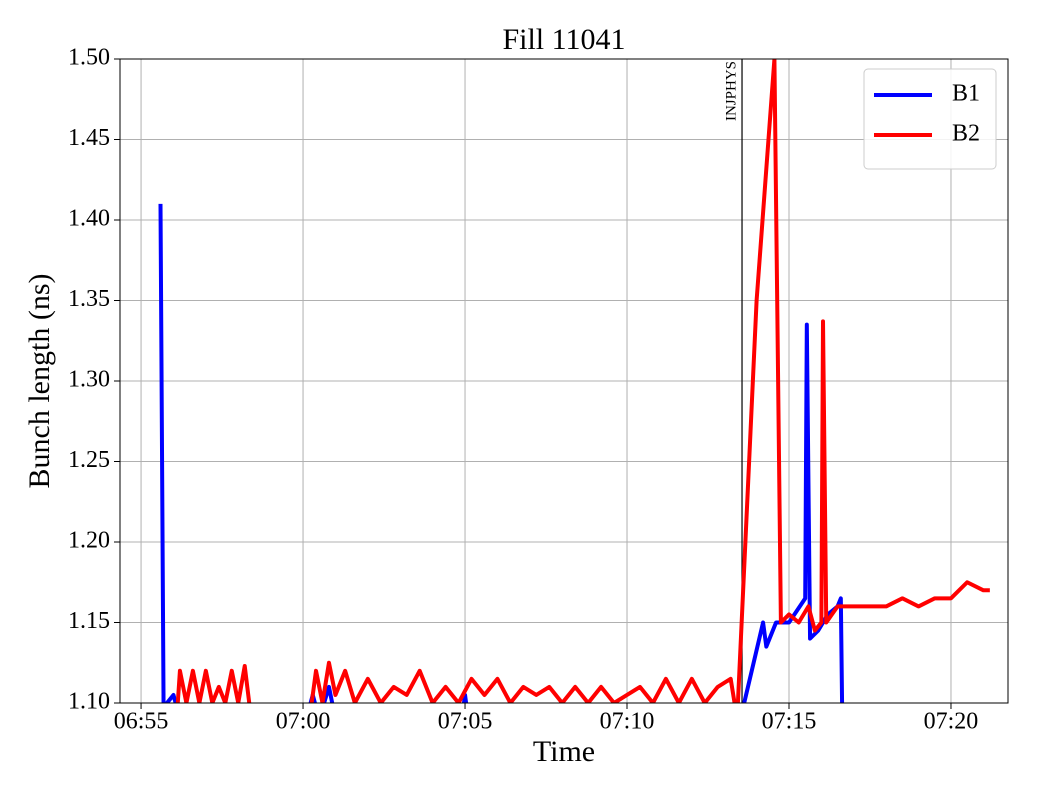 The height and width of the screenshot is (800, 1040). What do you see at coordinates (966, 134) in the screenshot?
I see `legend-label: B2` at bounding box center [966, 134].